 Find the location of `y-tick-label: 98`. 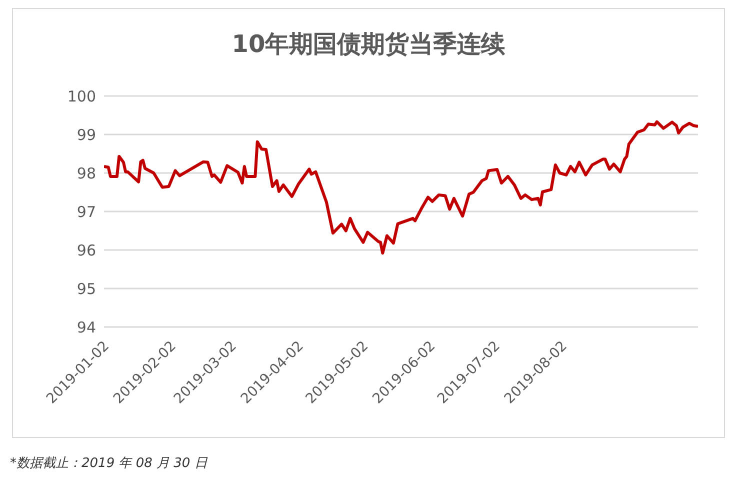

y-tick-label: 98 is located at coordinates (86, 173).